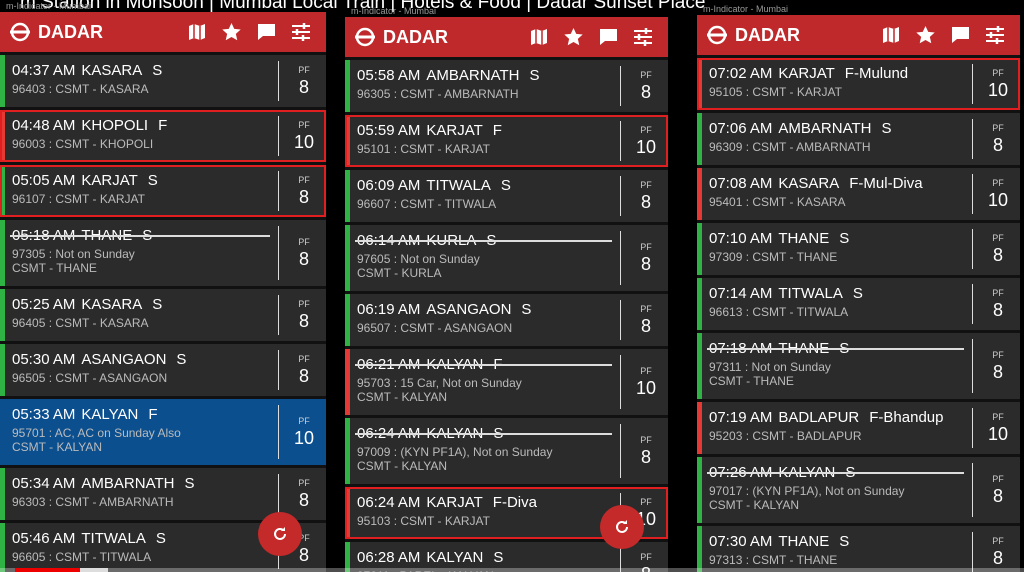  Describe the element at coordinates (389, 130) in the screenshot. I see `train-time: 05:59 AM` at that location.